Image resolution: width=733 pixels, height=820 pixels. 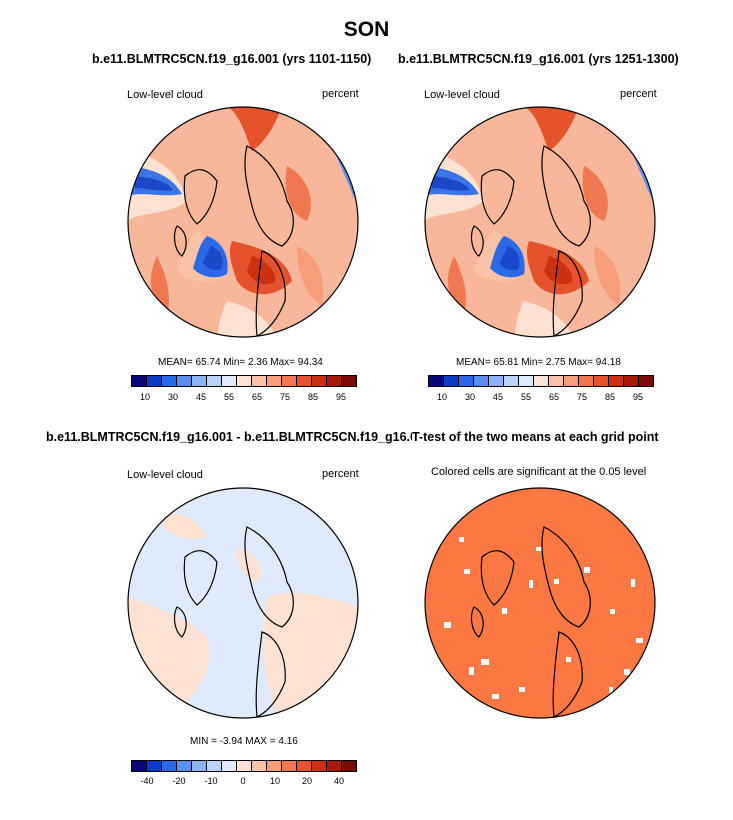 I want to click on panel-1-variable-label: Low-level cloud, so click(x=165, y=95).